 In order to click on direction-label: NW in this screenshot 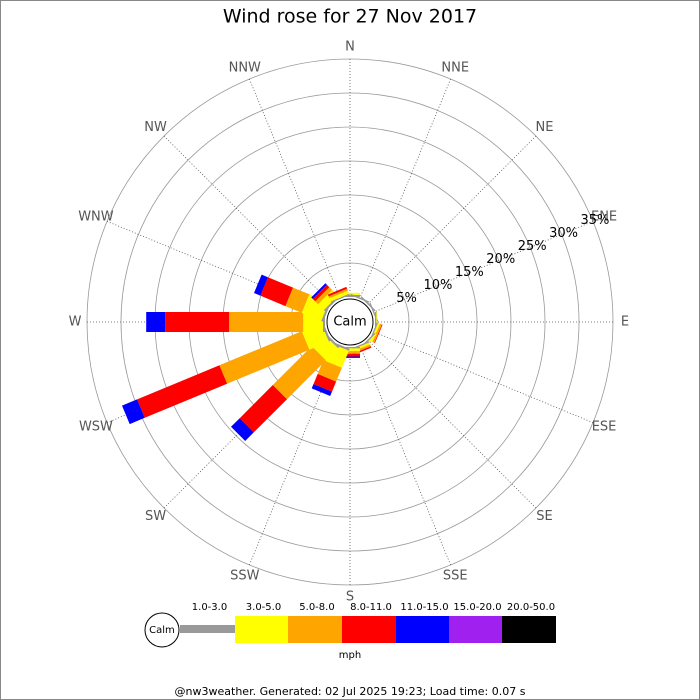, I will do `click(155, 127)`.